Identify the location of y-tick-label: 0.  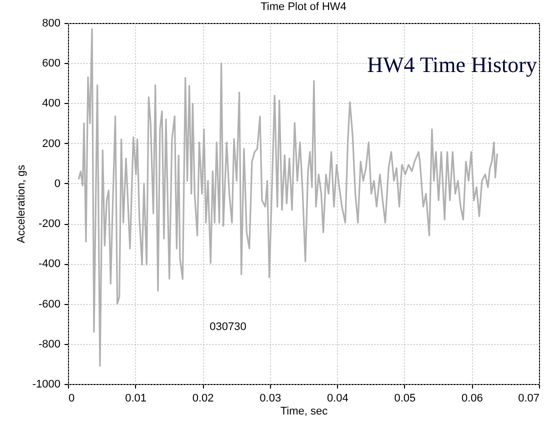
(57, 184).